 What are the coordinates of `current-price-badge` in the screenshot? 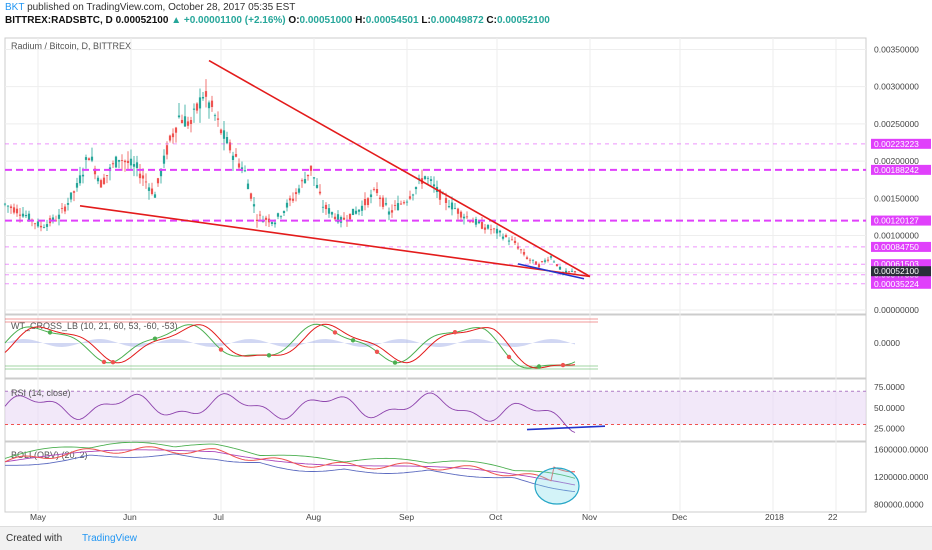 It's located at (901, 271).